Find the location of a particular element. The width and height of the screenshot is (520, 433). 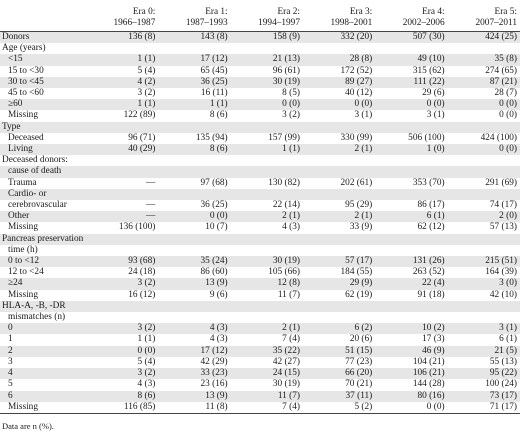

table-cell: 36 (25) is located at coordinates (214, 205).